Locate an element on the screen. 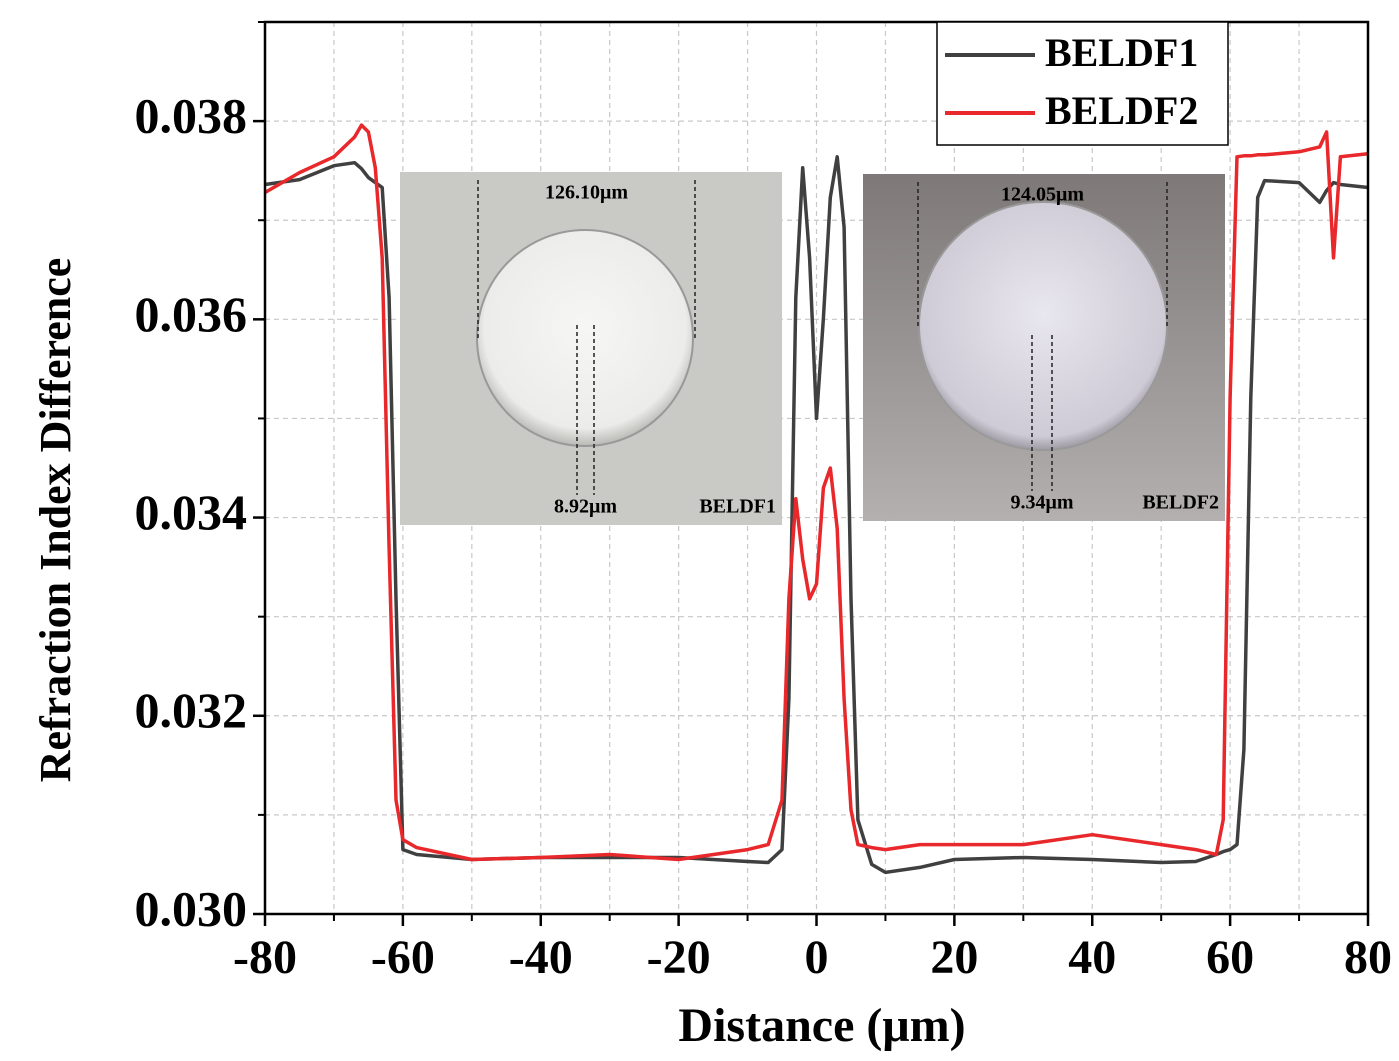 The image size is (1399, 1061). y-tick-label: 0.038 is located at coordinates (191, 116).